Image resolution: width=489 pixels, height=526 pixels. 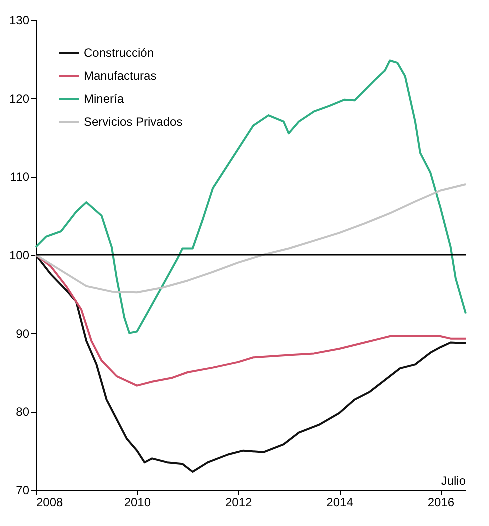 I want to click on x-tick-label: 2010, so click(x=138, y=503).